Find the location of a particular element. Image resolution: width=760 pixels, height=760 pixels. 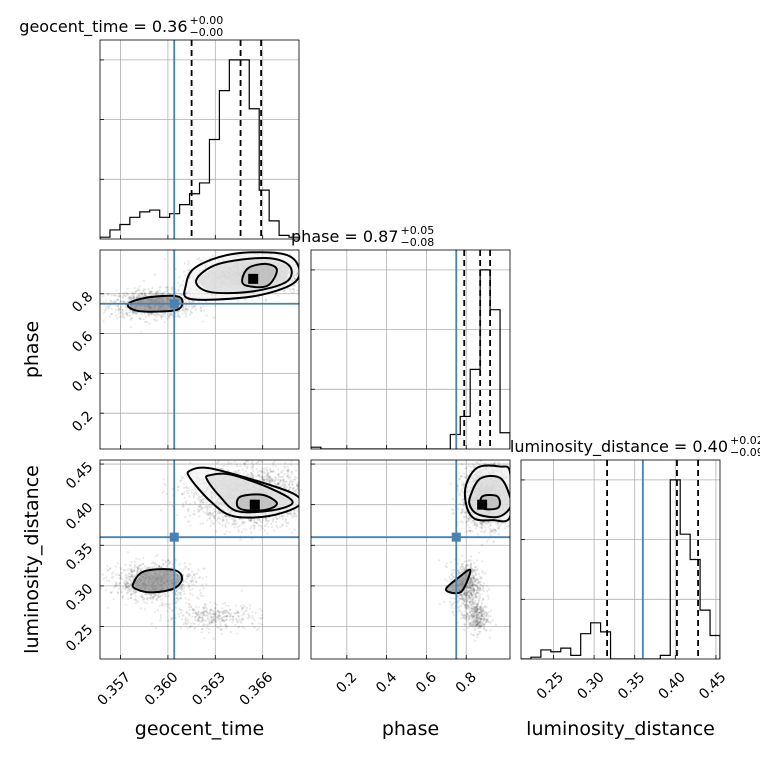

hist-geocent_time-frame is located at coordinates (199, 139).